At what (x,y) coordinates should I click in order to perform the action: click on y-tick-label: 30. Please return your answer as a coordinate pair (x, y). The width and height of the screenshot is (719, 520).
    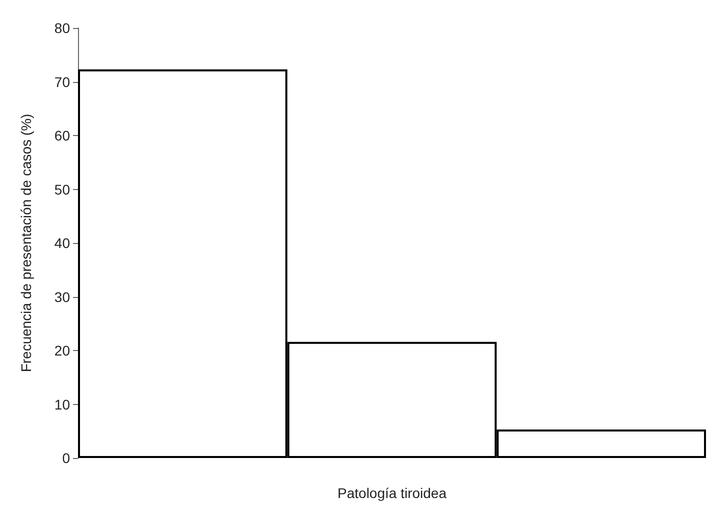
    Looking at the image, I should click on (62, 296).